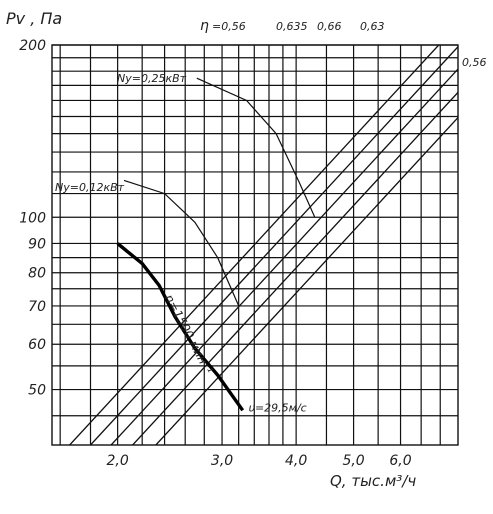 The image size is (493, 514). What do you see at coordinates (400, 461) in the screenshot?
I see `x-tick-label: 6,0` at bounding box center [400, 461].